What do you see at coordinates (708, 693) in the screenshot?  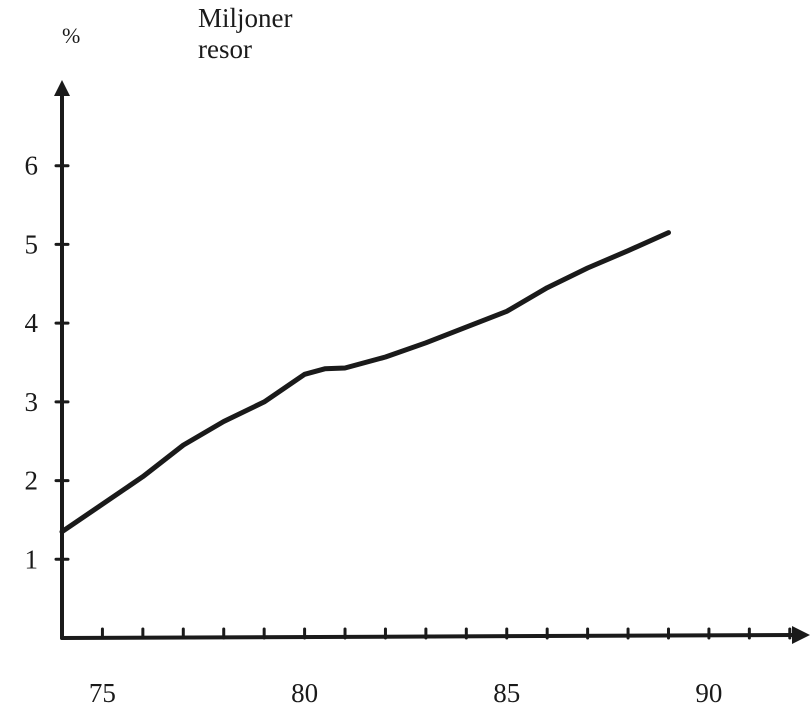 I see `x-tick-label-90: 90` at bounding box center [708, 693].